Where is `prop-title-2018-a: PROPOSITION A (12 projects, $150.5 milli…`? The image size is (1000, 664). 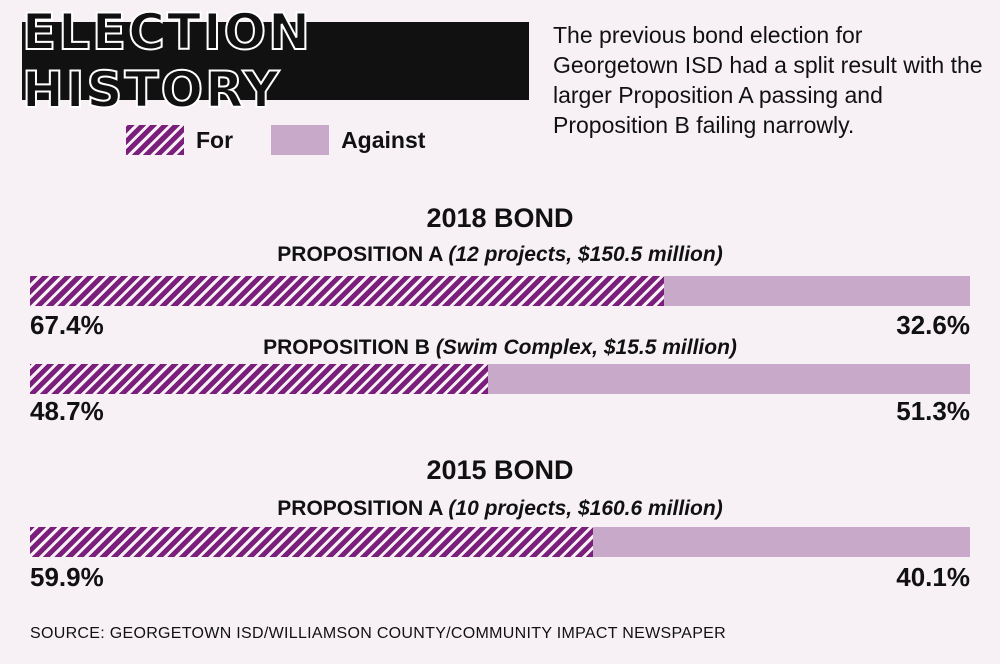
prop-title-2018-a: PROPOSITION A (12 projects, $150.5 milli… is located at coordinates (500, 255).